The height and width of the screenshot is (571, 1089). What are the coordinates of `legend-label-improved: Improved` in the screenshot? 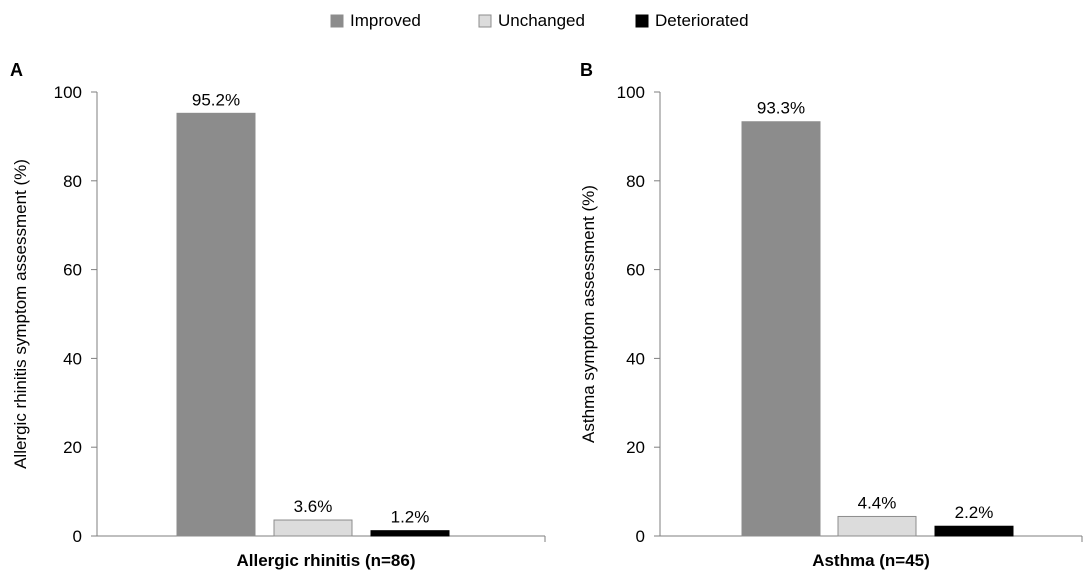 It's located at (385, 20).